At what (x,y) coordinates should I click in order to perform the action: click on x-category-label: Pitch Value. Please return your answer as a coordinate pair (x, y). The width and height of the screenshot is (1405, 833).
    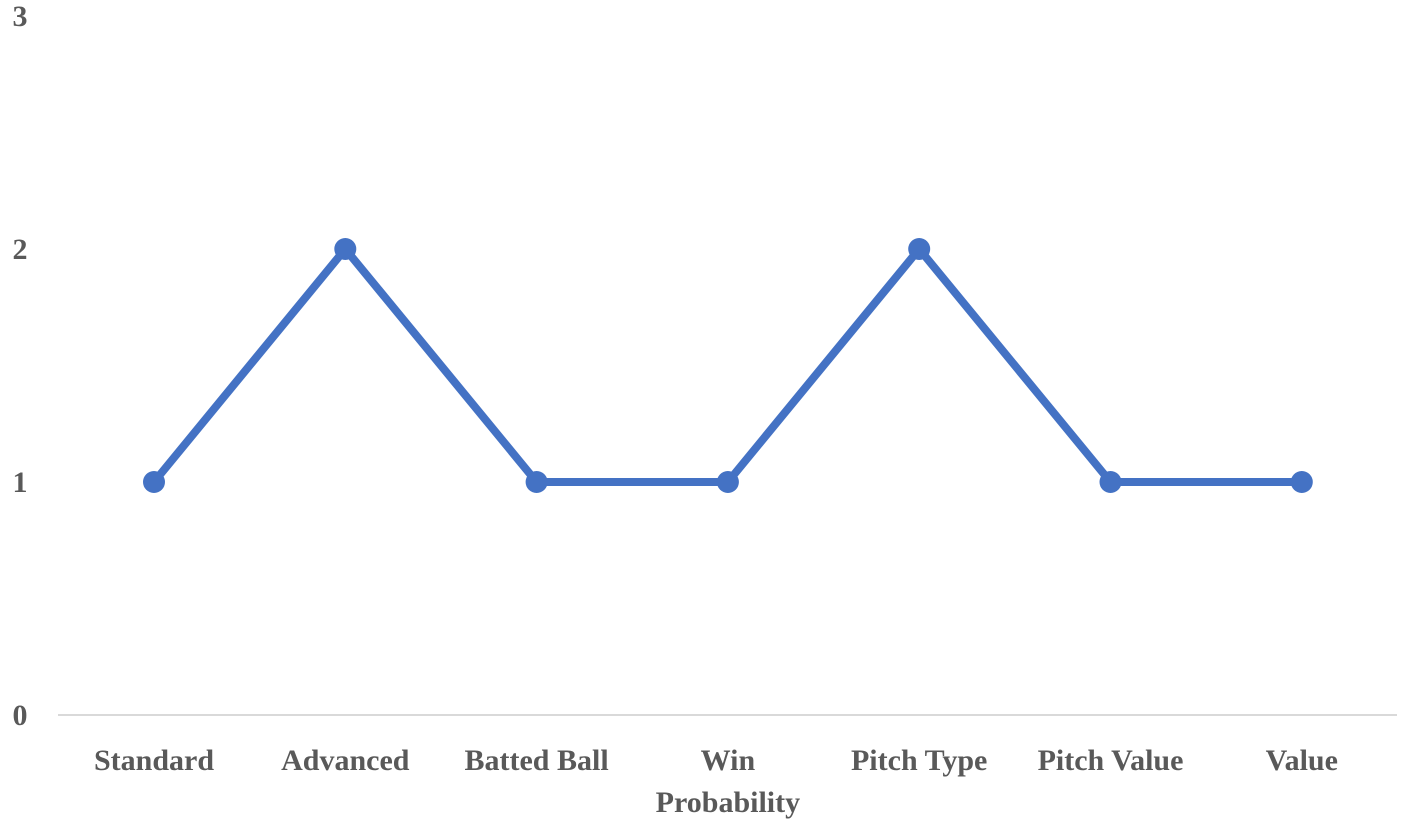
    Looking at the image, I should click on (1111, 760).